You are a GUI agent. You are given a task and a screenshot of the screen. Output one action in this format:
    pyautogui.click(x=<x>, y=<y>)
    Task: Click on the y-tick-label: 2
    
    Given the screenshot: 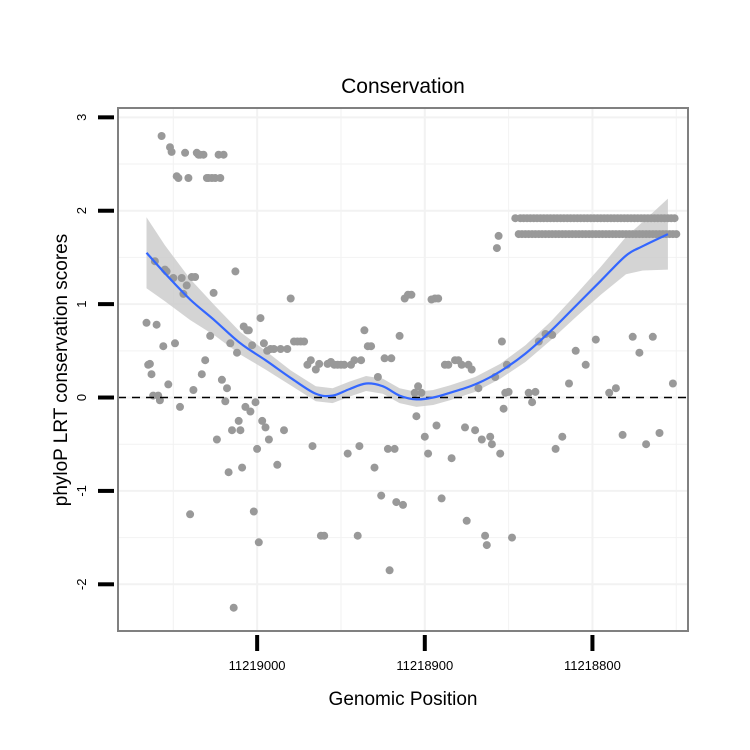 What is the action you would take?
    pyautogui.click(x=81, y=210)
    